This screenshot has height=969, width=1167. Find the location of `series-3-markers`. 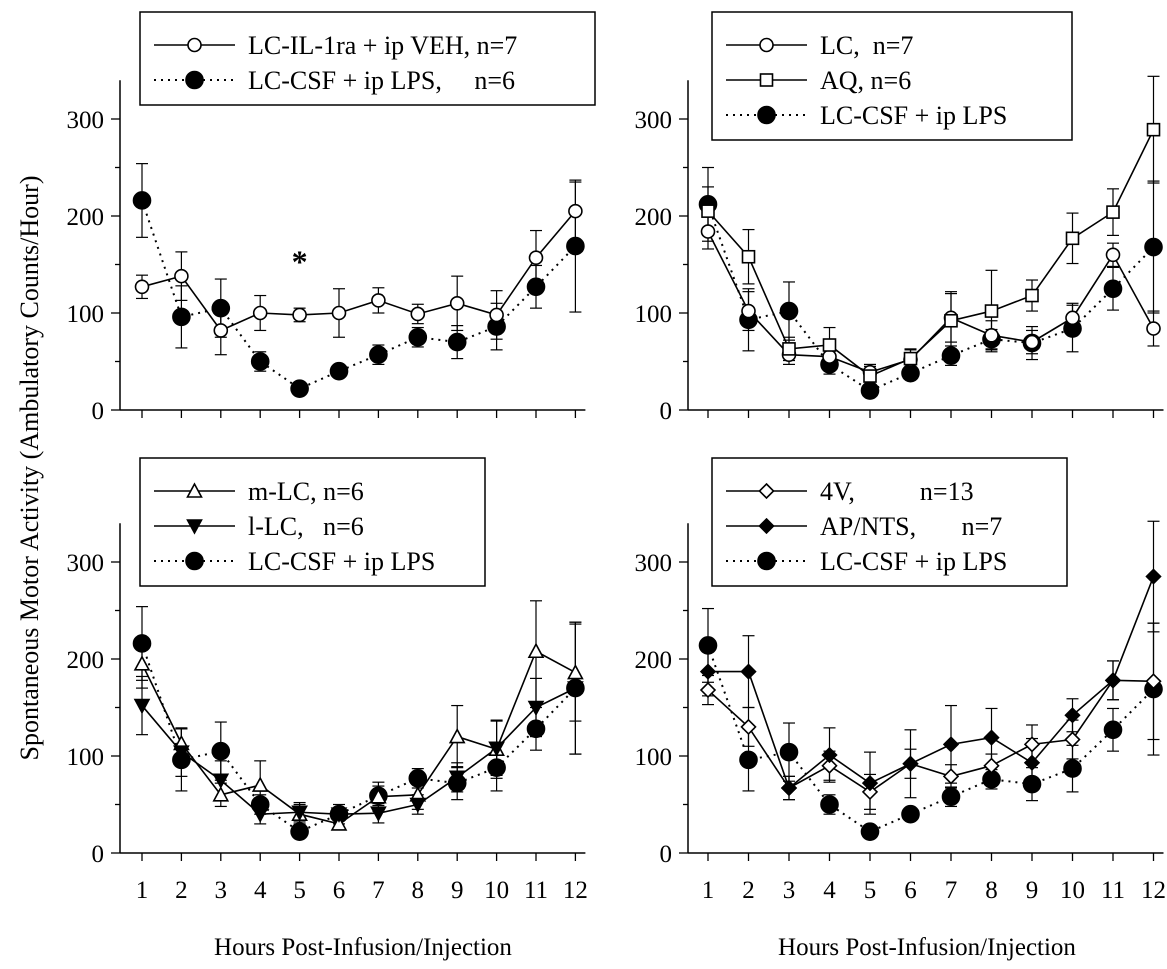

series-3-markers is located at coordinates (930, 738).